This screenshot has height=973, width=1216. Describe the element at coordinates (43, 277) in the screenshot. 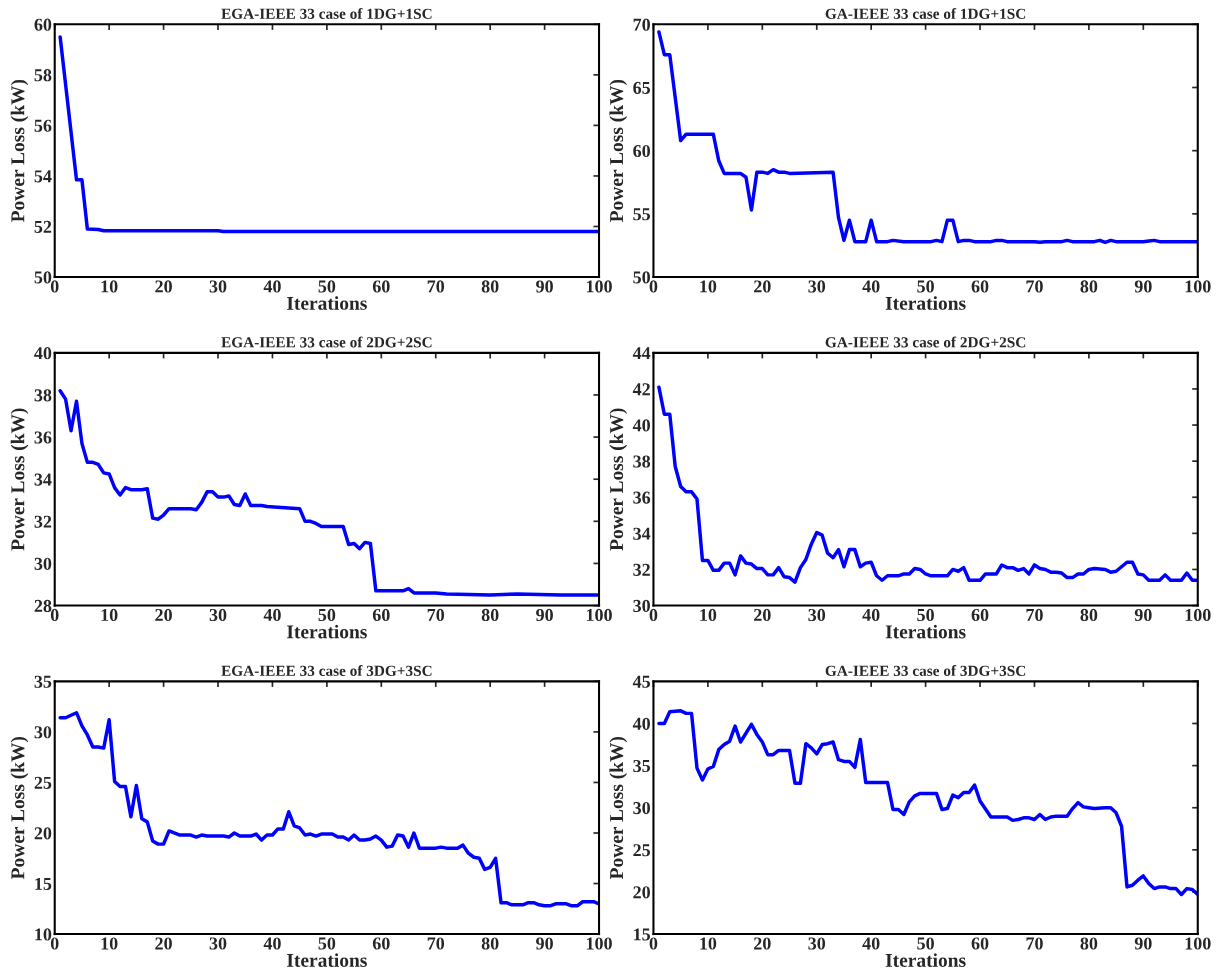

I see `y-tick-label: 50` at that location.